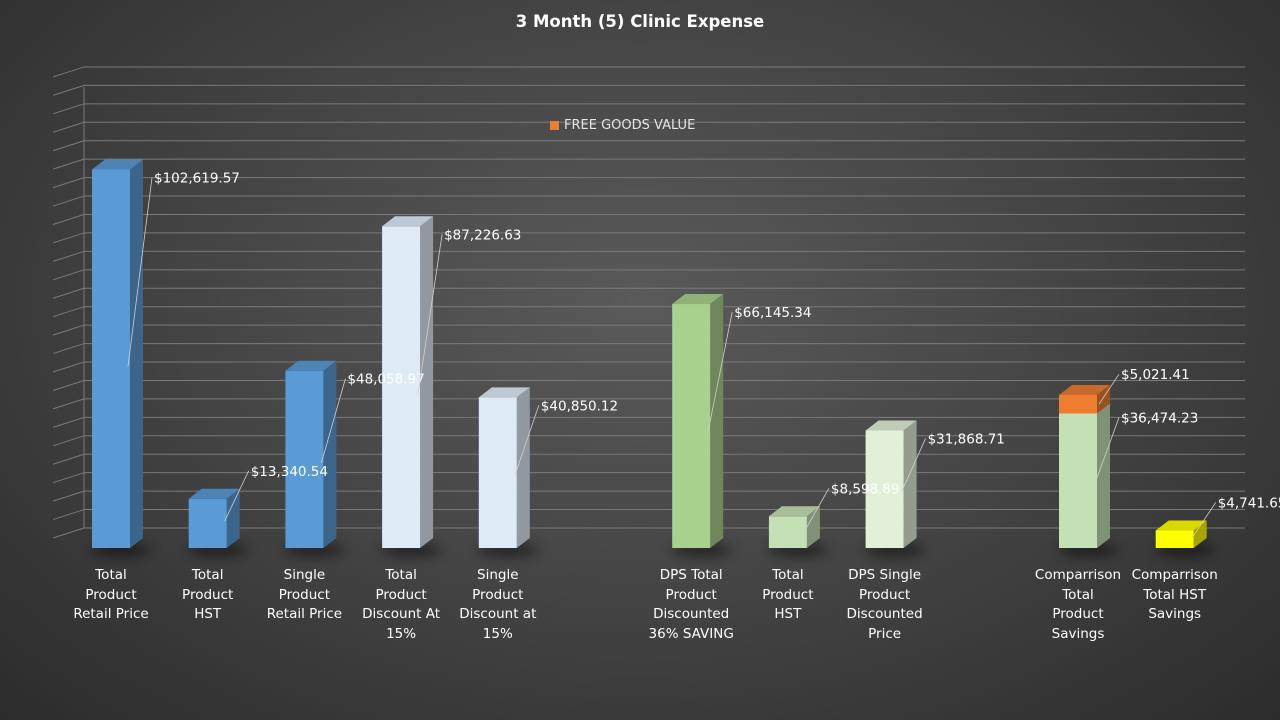 This screenshot has height=720, width=1280. Describe the element at coordinates (385, 380) in the screenshot. I see `bar-value-label: $48,058.97` at that location.